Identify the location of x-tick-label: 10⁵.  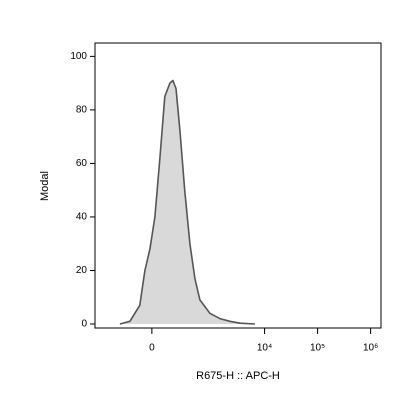
(317, 348).